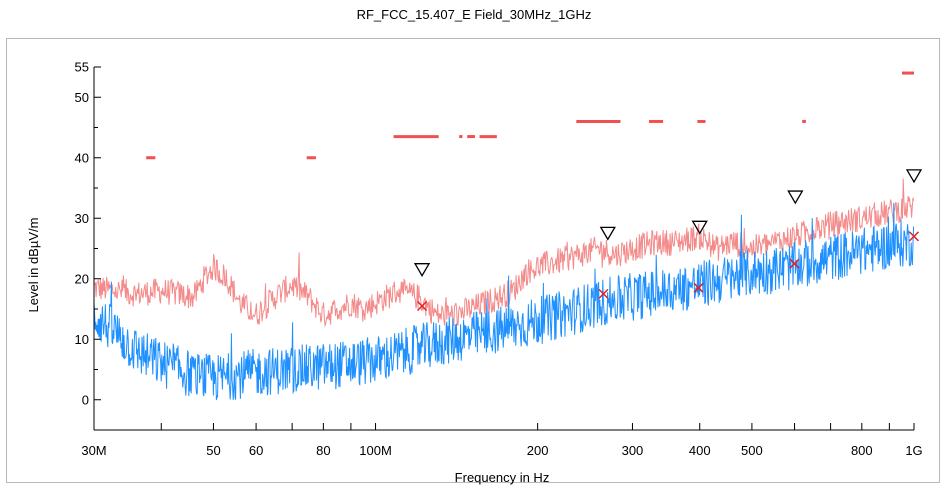 This screenshot has width=948, height=490. What do you see at coordinates (82, 278) in the screenshot?
I see `y-tick-label: 20` at bounding box center [82, 278].